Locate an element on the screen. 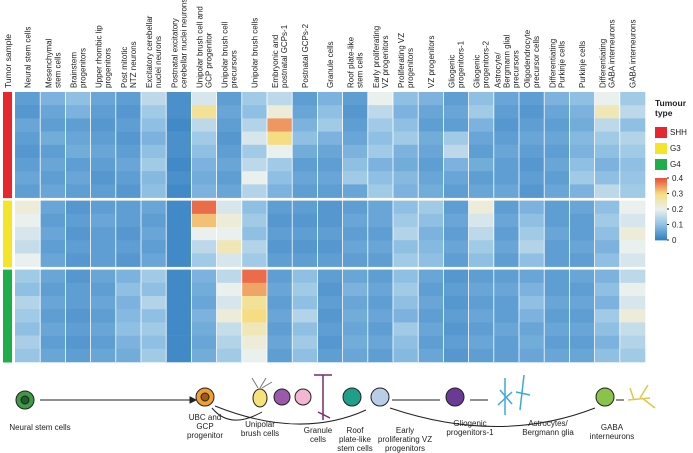 Image resolution: width=693 pixels, height=453 pixels. column-label: Unipolar brush cell is located at coordinates (225, 55).